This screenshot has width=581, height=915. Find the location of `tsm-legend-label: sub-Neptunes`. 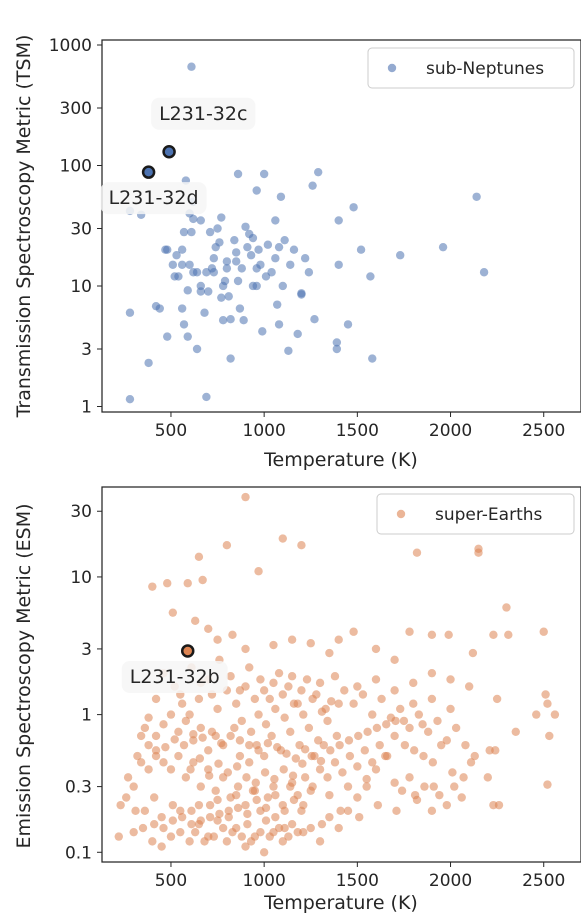

tsm-legend-label: sub-Neptunes is located at coordinates (485, 69).